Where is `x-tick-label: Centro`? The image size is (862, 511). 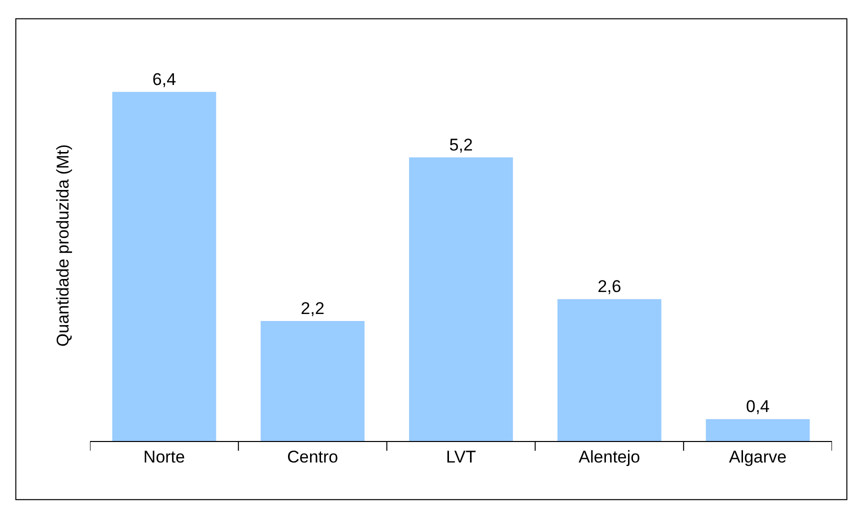
x-tick-label: Centro is located at coordinates (312, 456).